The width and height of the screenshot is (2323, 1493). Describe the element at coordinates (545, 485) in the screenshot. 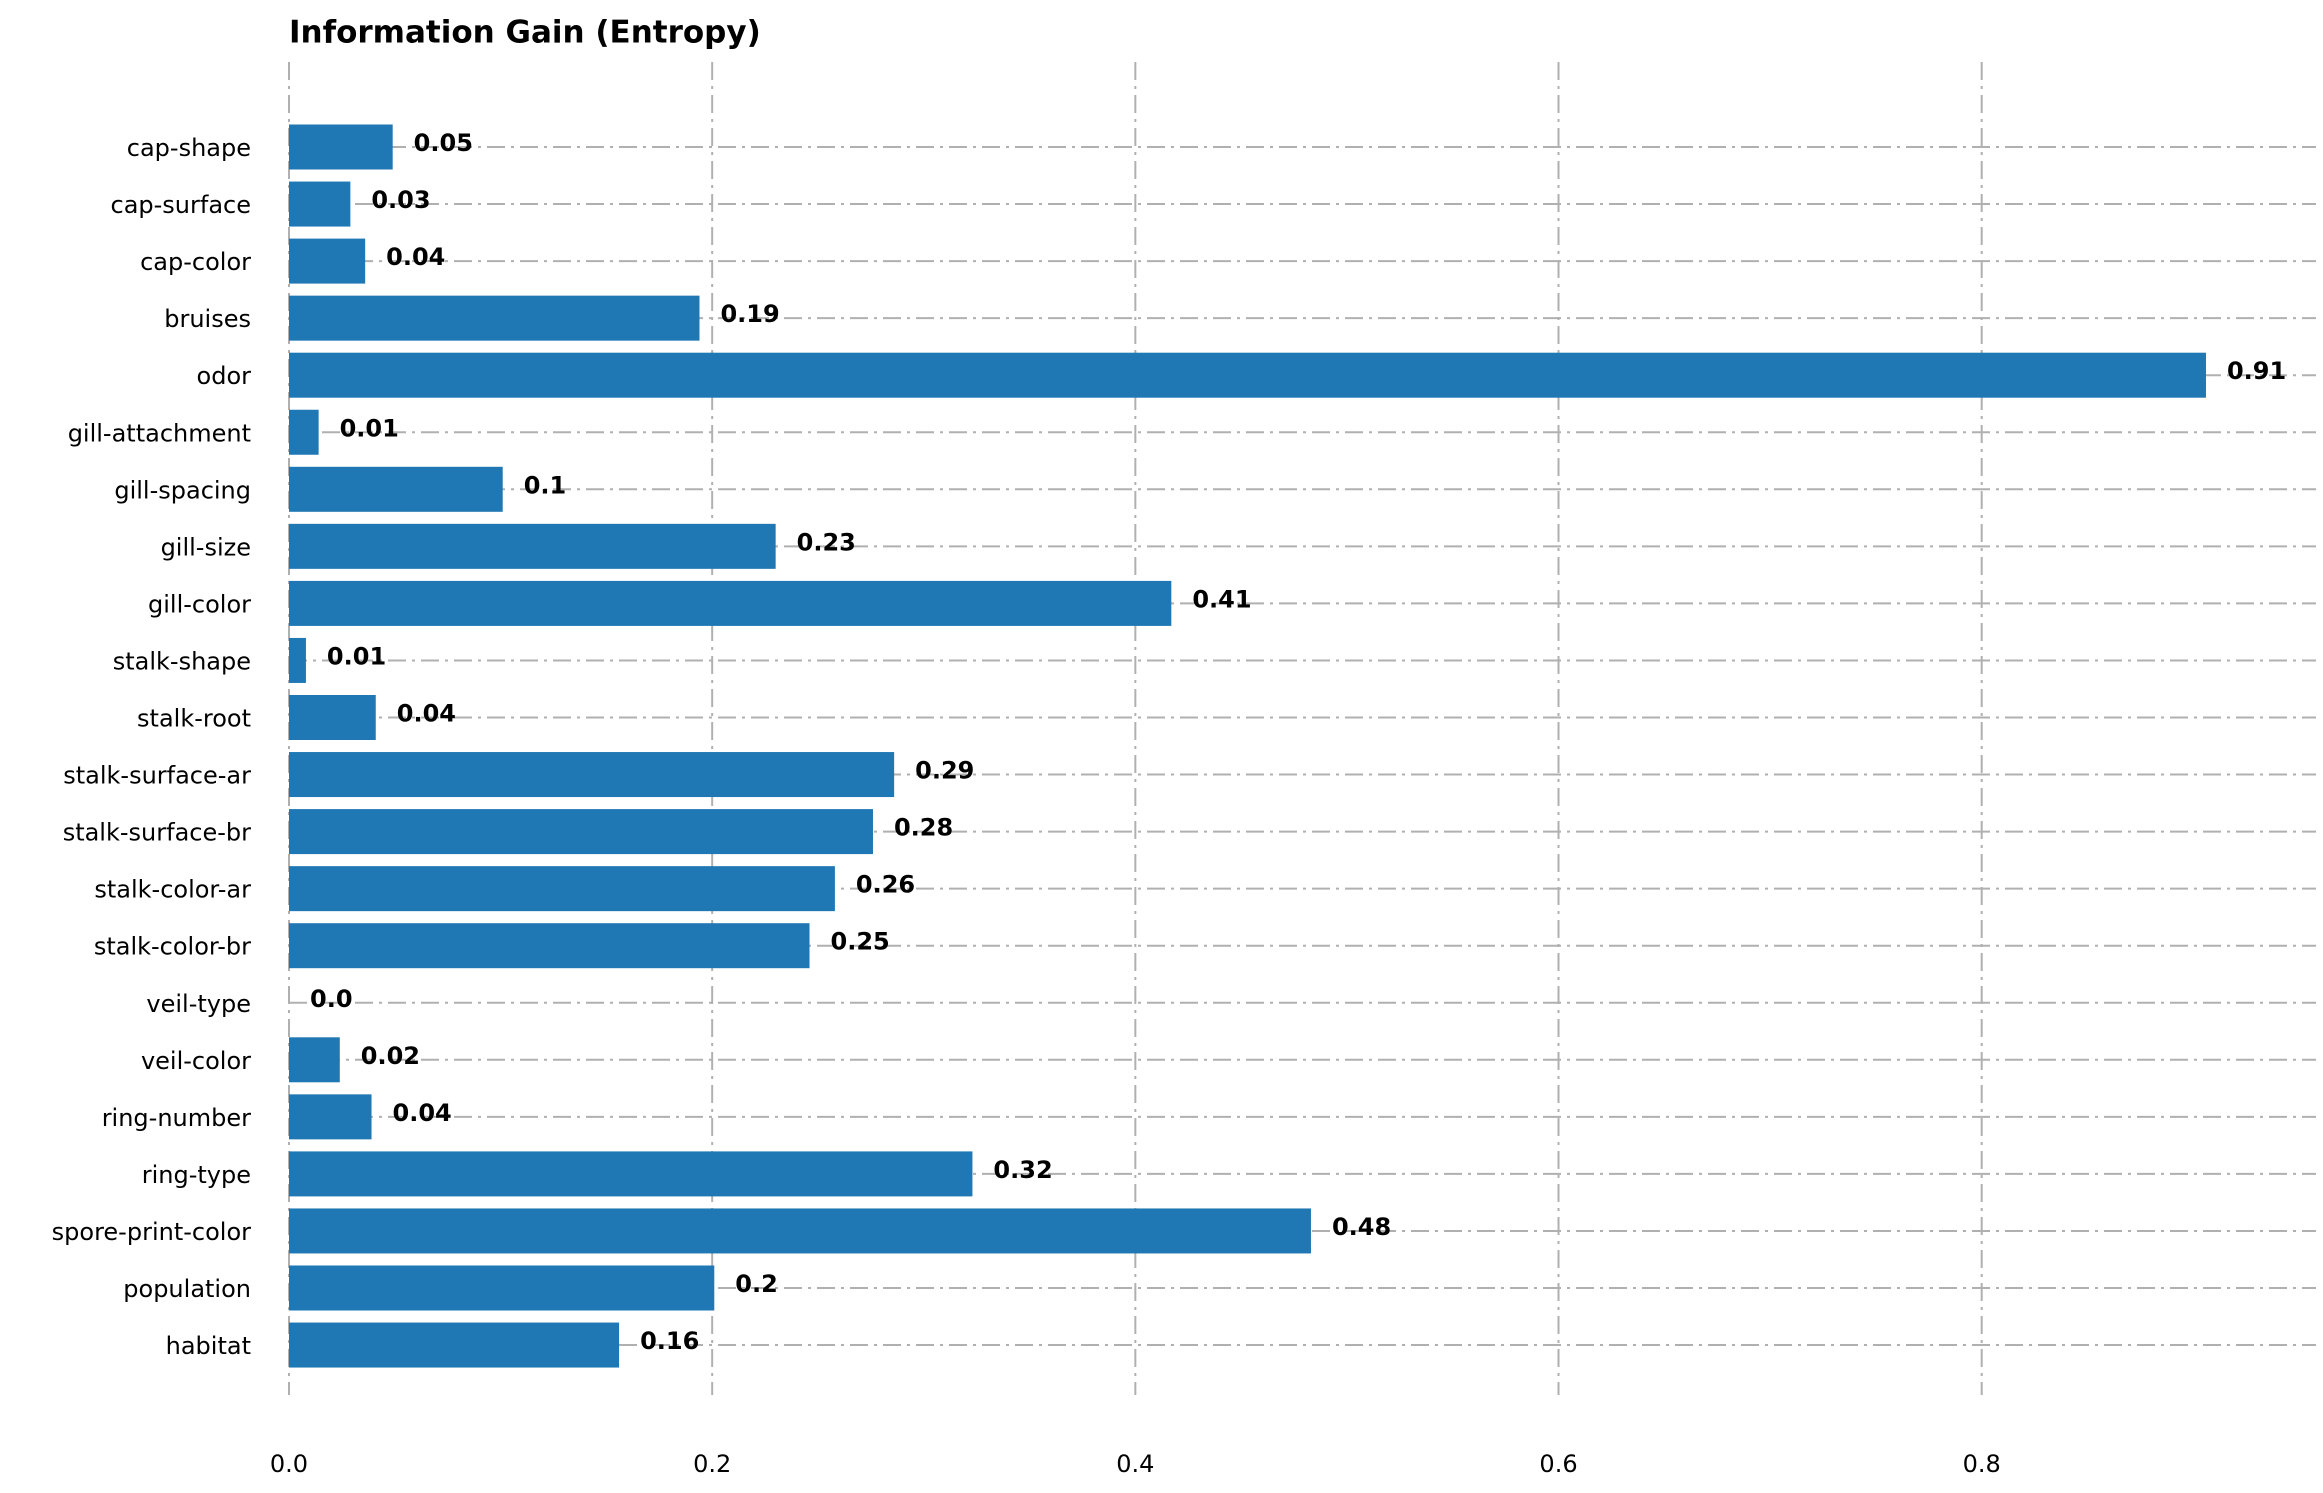

I see `value-label: 0.1` at that location.